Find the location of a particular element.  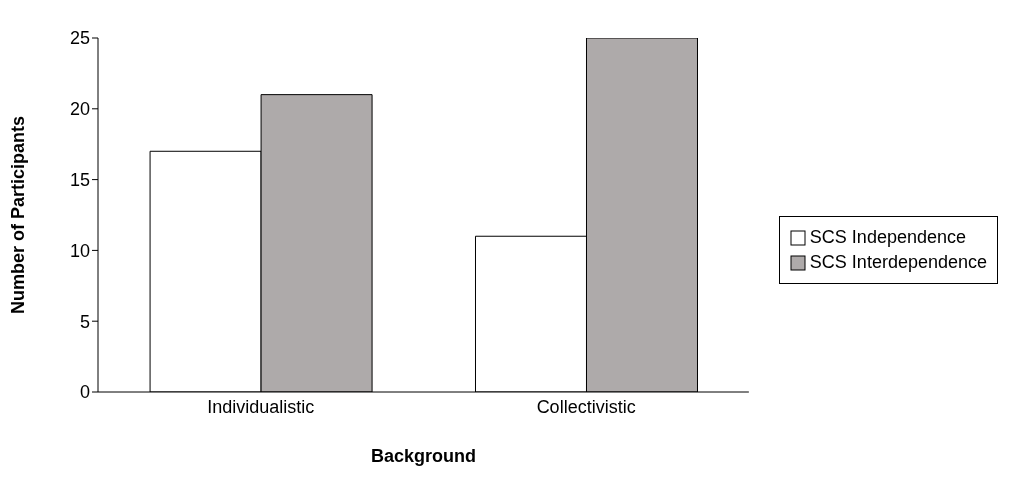

y-tick-label: 10 is located at coordinates (79, 250).